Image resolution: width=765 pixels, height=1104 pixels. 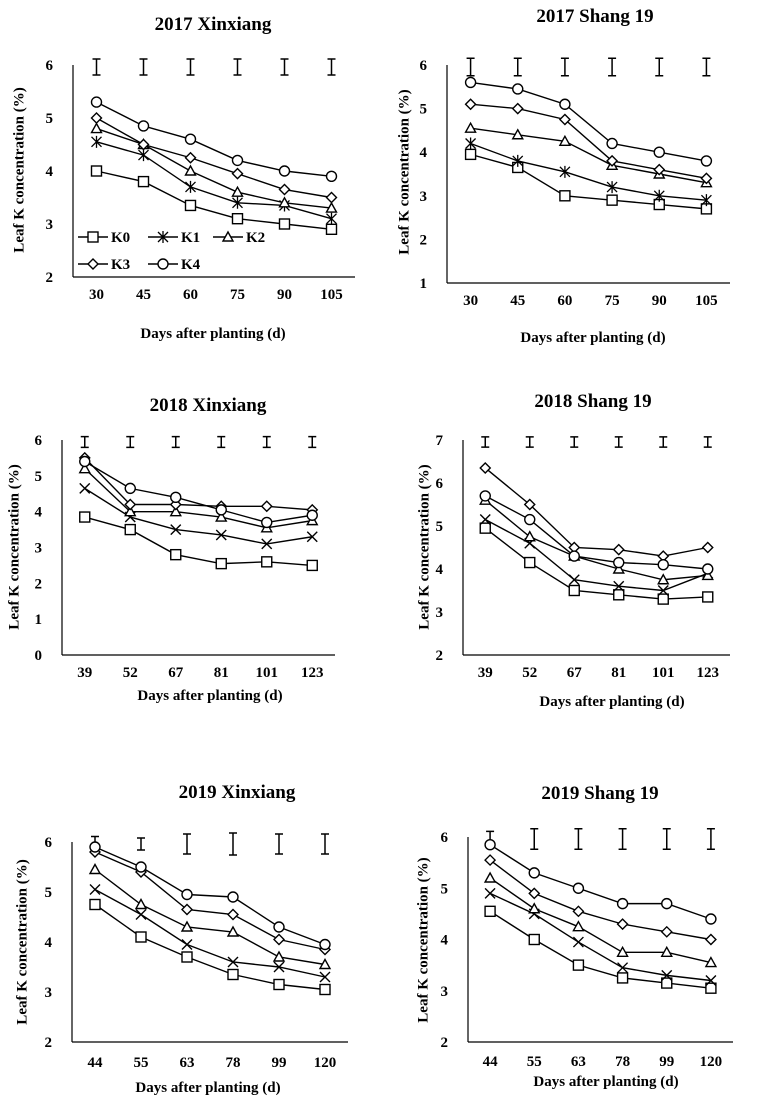 What do you see at coordinates (711, 1062) in the screenshot?
I see `x-tick-label: 120` at bounding box center [711, 1062].